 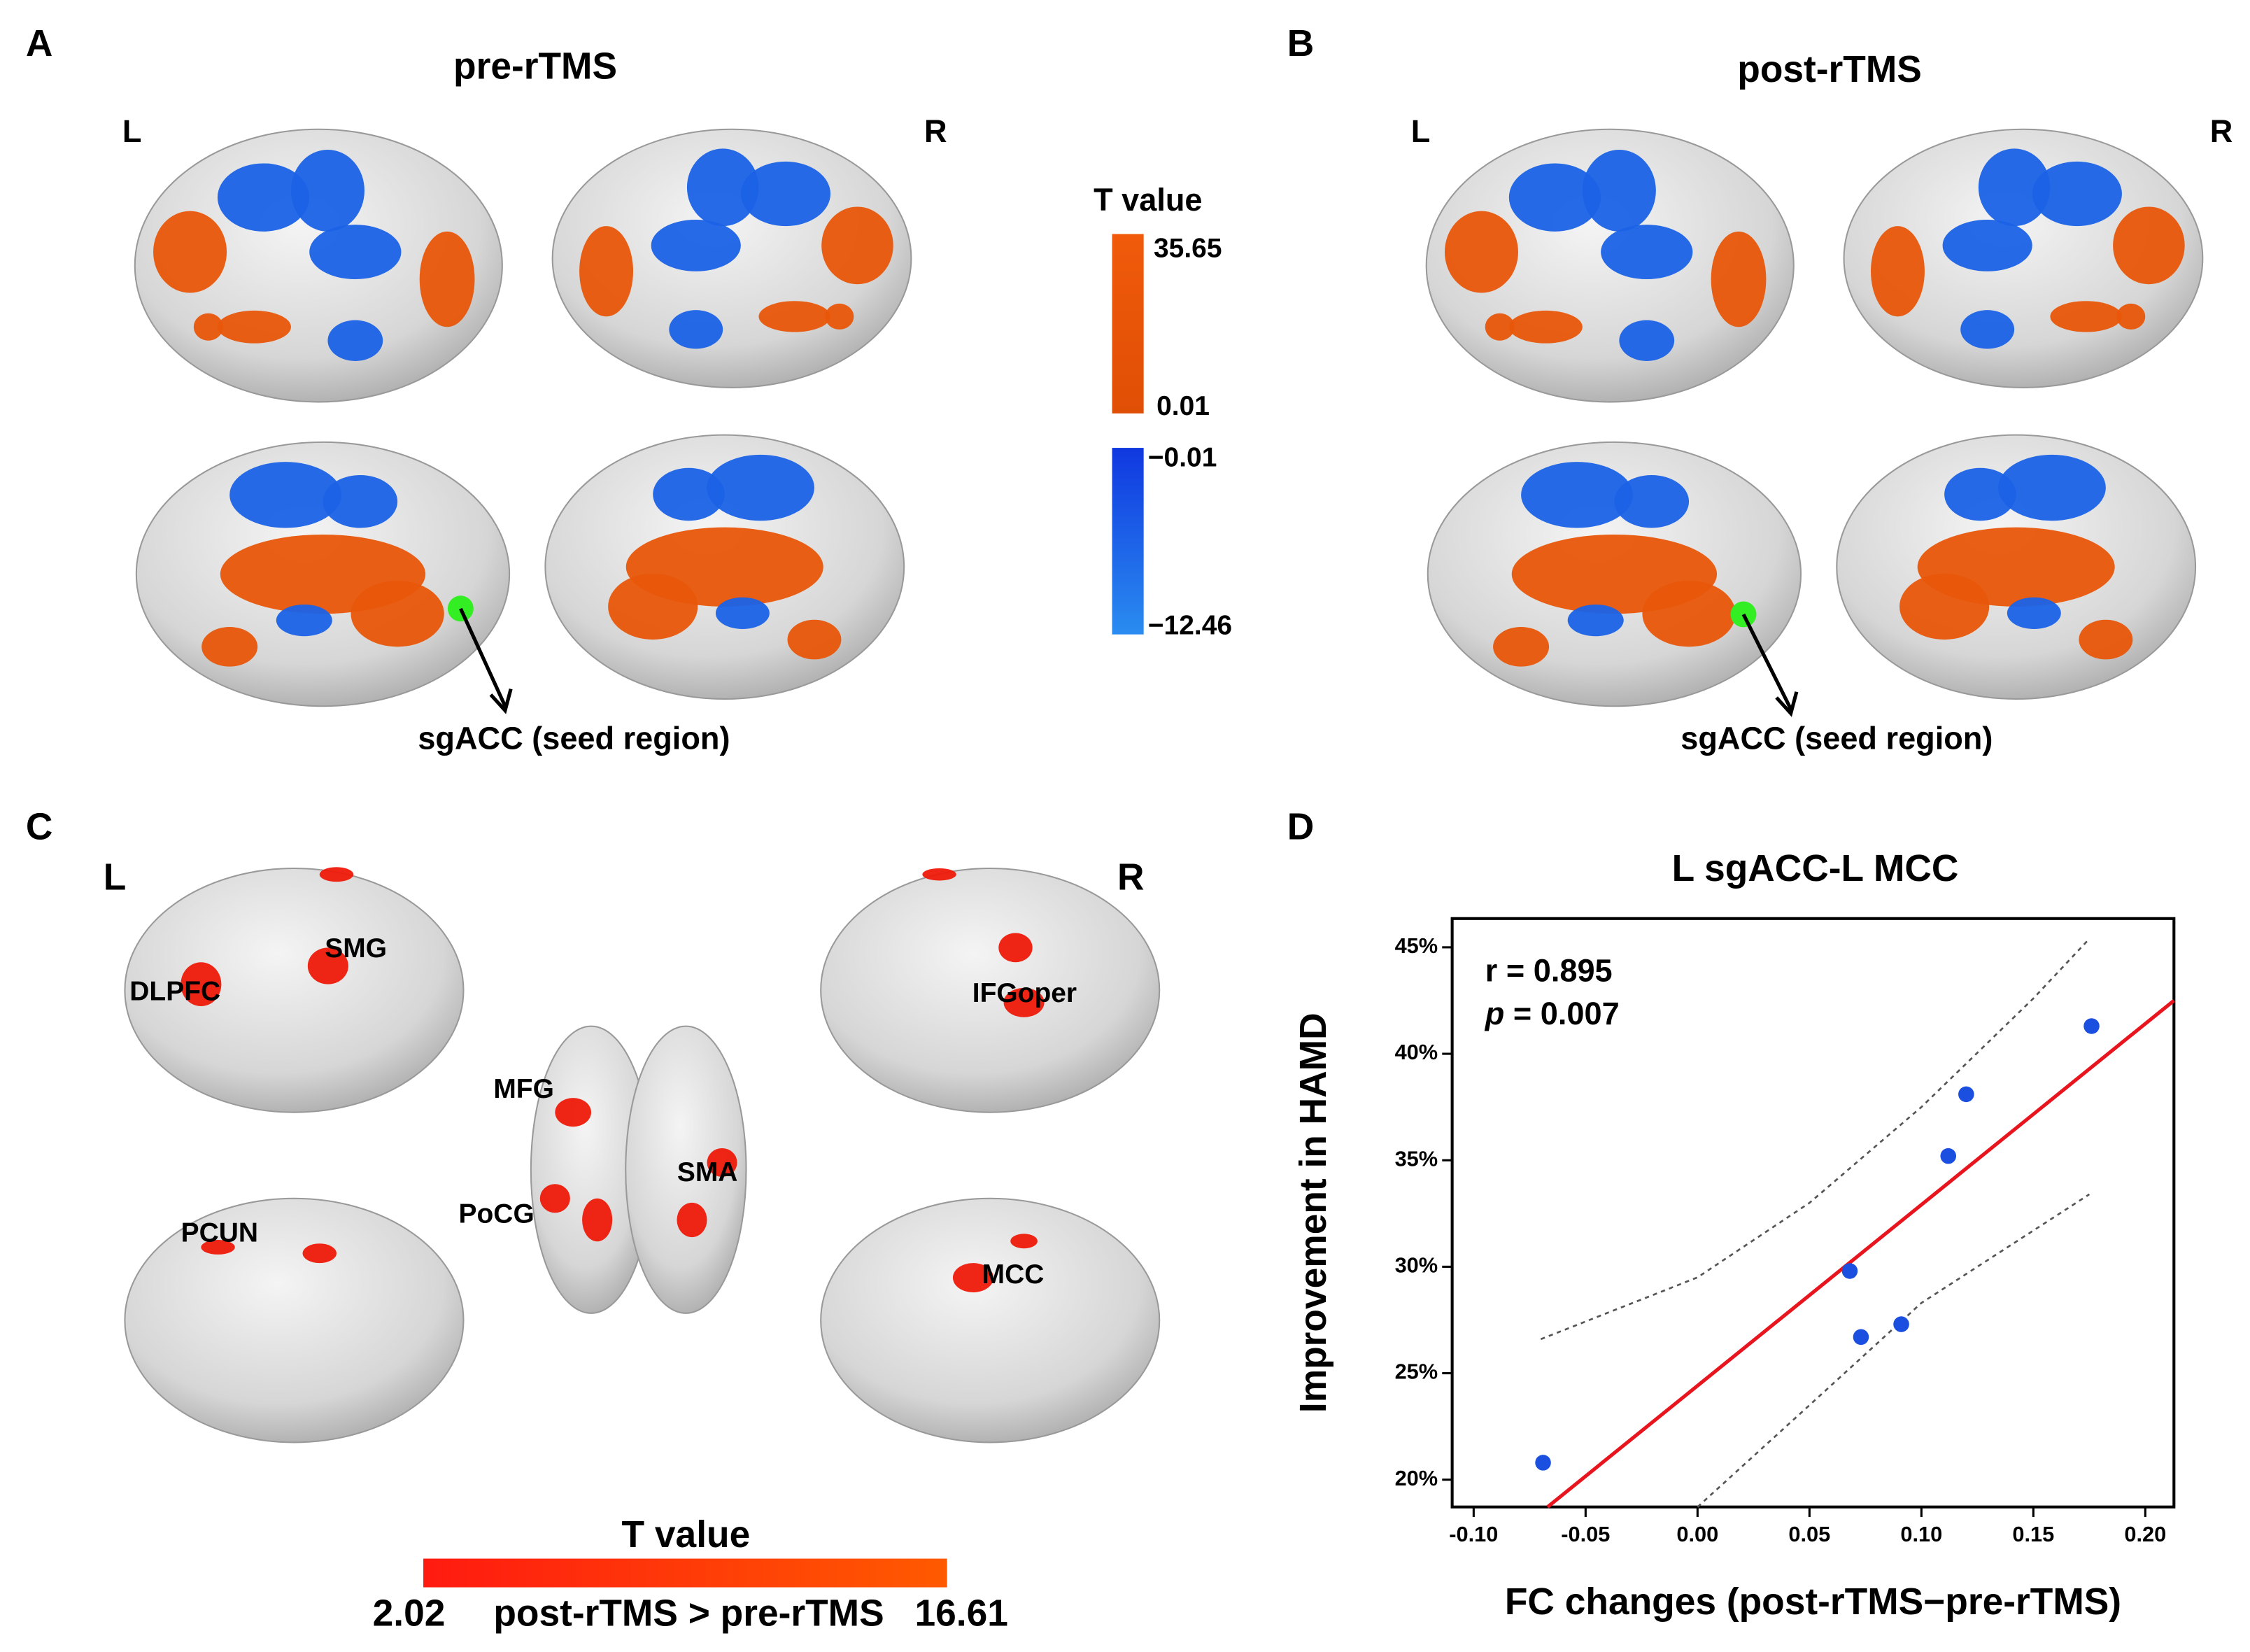 I want to click on y-tick-label: 25%, so click(x=1416, y=1372).